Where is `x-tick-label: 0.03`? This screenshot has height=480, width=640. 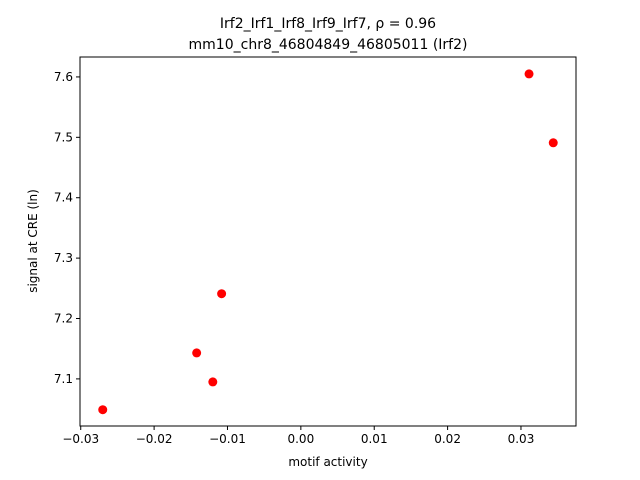
x-tick-label: 0.03 is located at coordinates (521, 439).